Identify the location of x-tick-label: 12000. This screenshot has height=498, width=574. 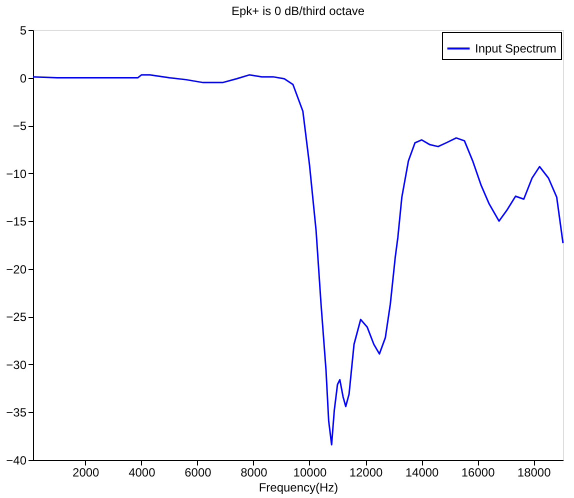
(366, 473).